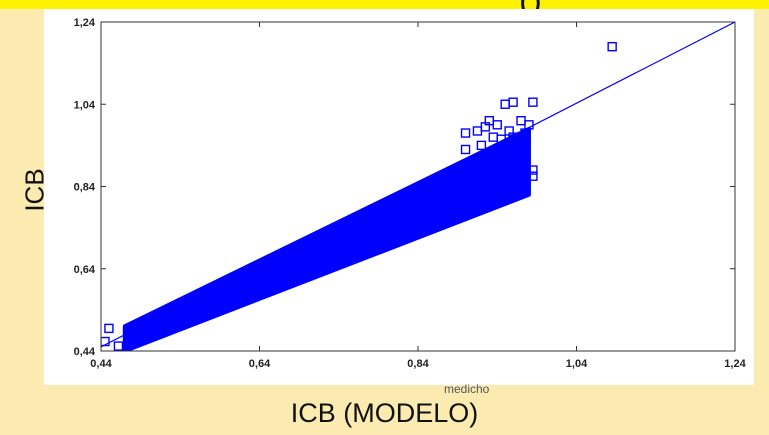  Describe the element at coordinates (384, 413) in the screenshot. I see `x-axis-label: ICB (MODELO)` at that location.